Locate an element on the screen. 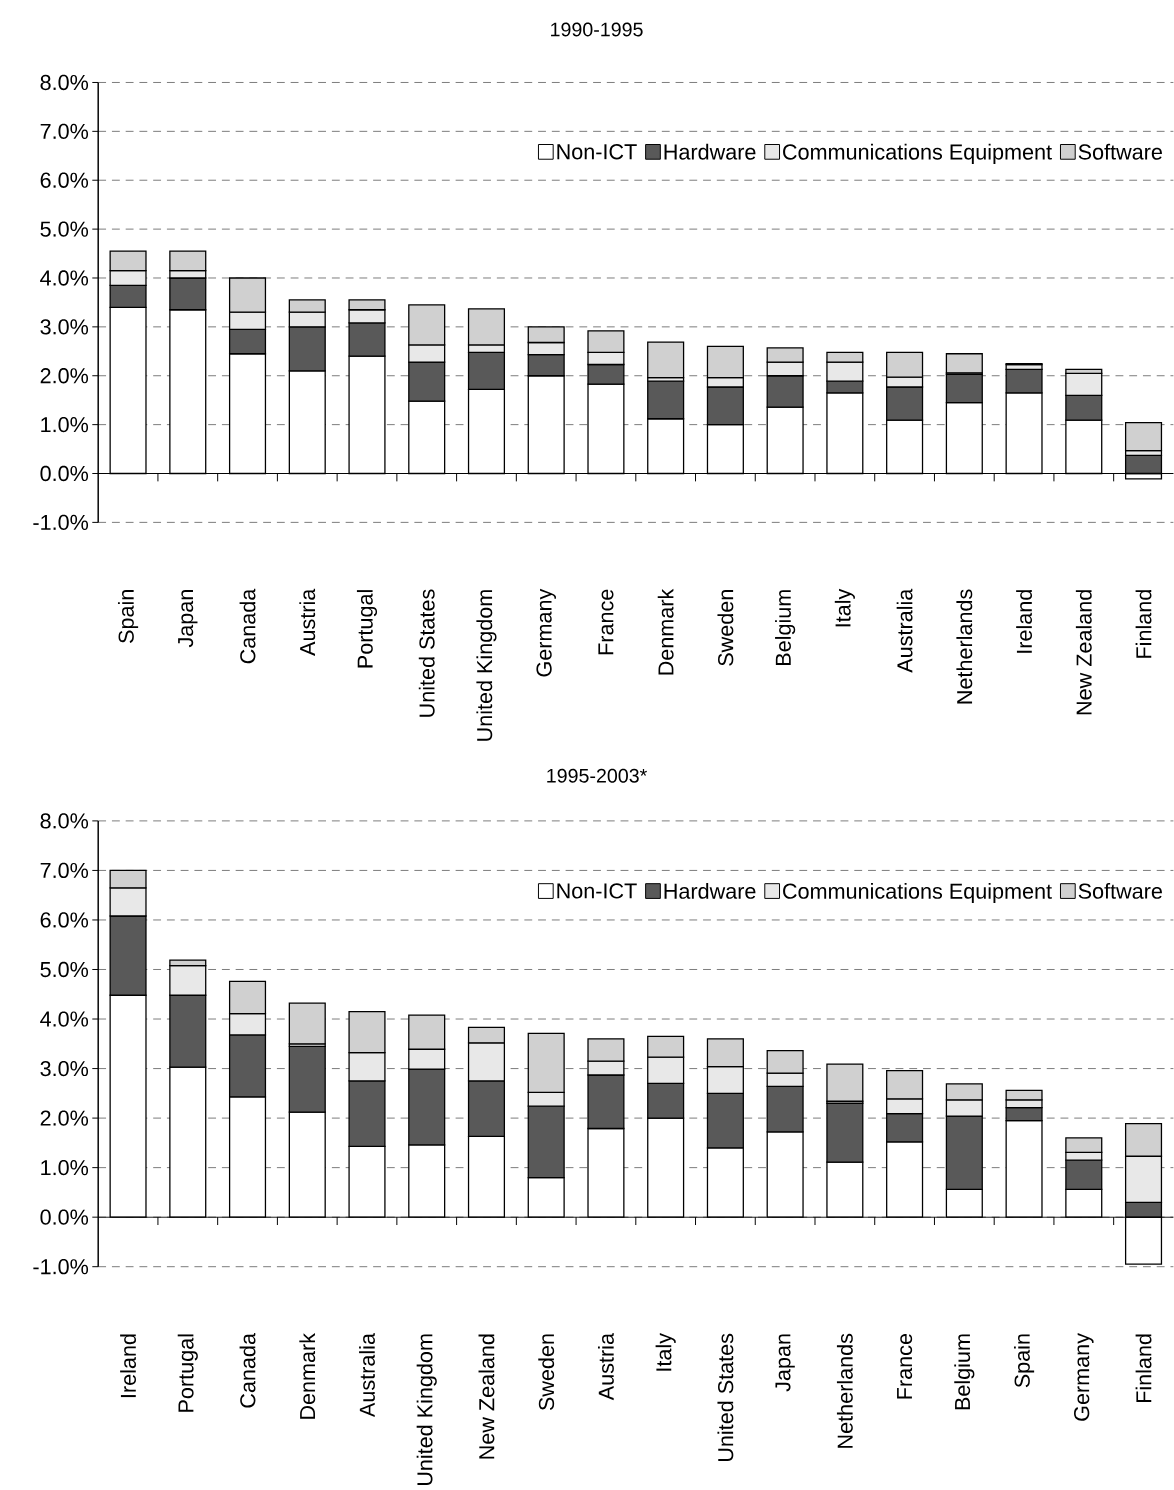 This screenshot has height=1490, width=1174. chart-title: 1995-2003* is located at coordinates (597, 775).